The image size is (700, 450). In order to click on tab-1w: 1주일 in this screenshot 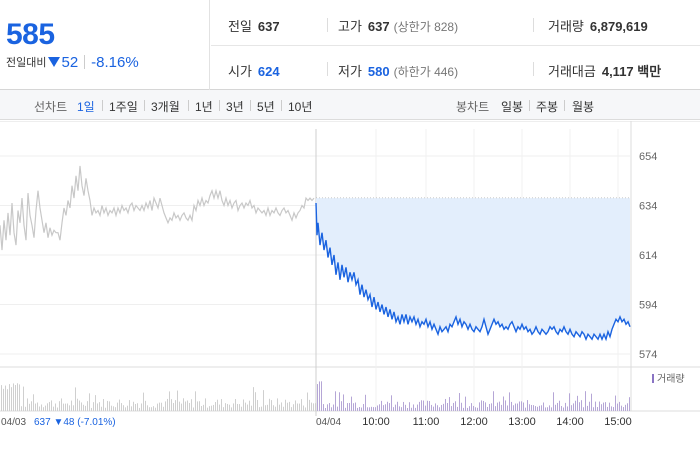, I will do `click(123, 107)`.